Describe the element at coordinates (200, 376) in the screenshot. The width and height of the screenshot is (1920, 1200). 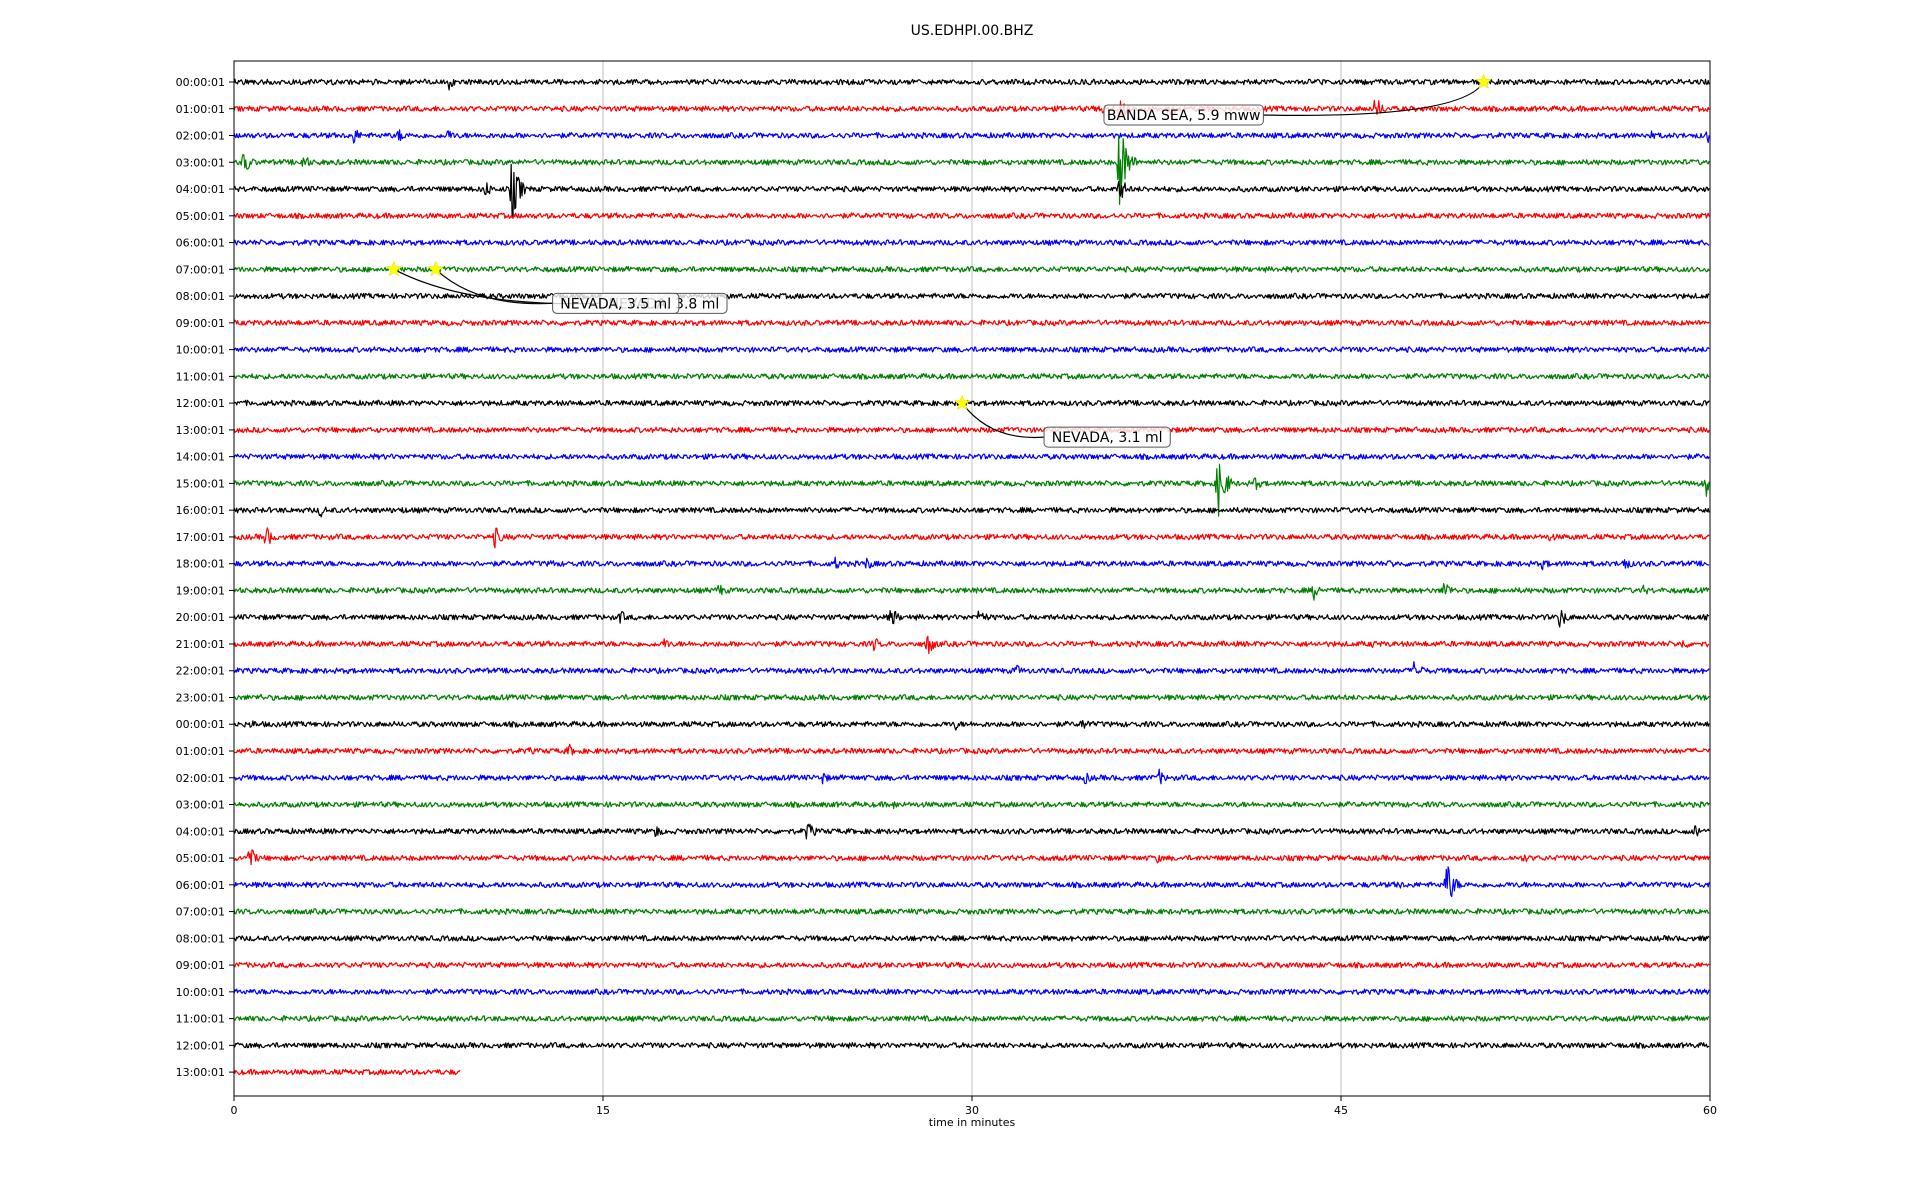
I see `row-label-11: 11:00:01` at that location.